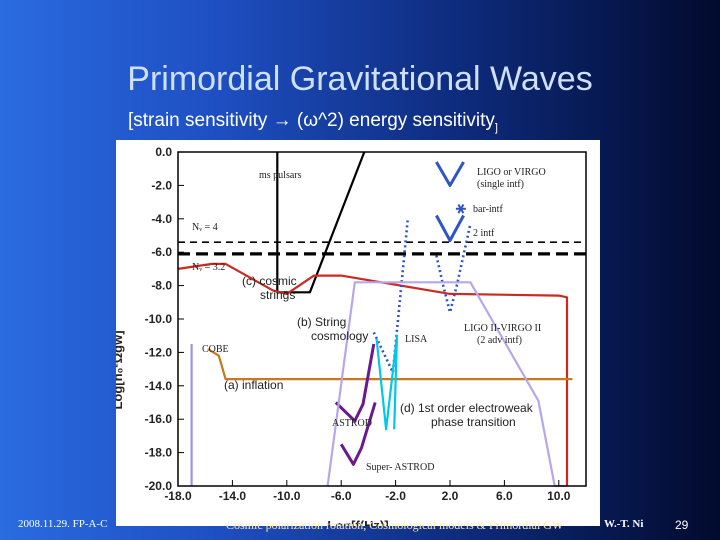 This screenshot has width=720, height=540. Describe the element at coordinates (161, 185) in the screenshot. I see `y-tick-label: -2.0` at that location.